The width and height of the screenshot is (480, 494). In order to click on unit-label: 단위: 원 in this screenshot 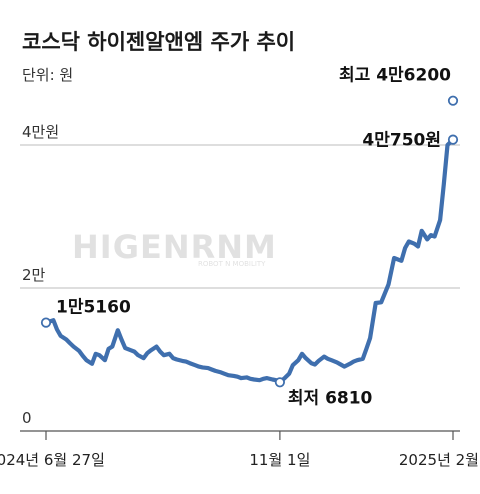, I will do `click(47, 75)`.